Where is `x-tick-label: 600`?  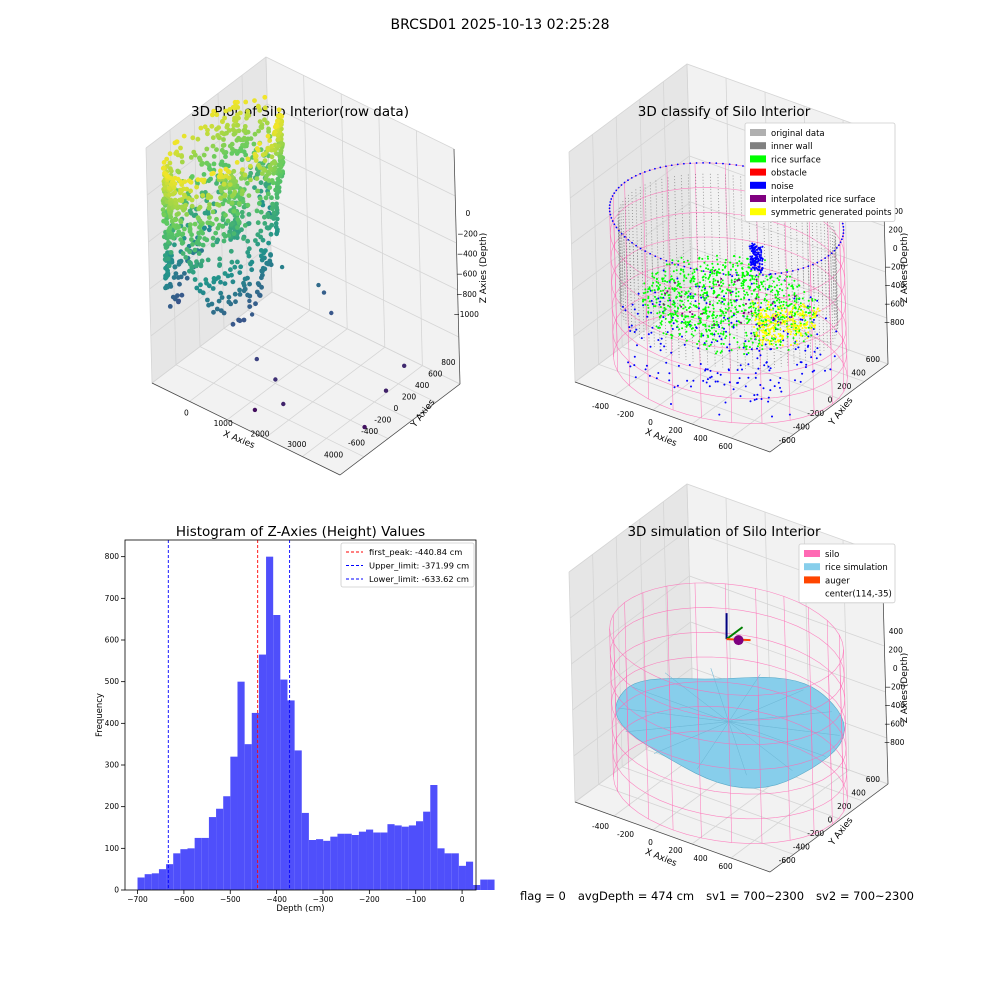 x-tick-label: 600 is located at coordinates (725, 446).